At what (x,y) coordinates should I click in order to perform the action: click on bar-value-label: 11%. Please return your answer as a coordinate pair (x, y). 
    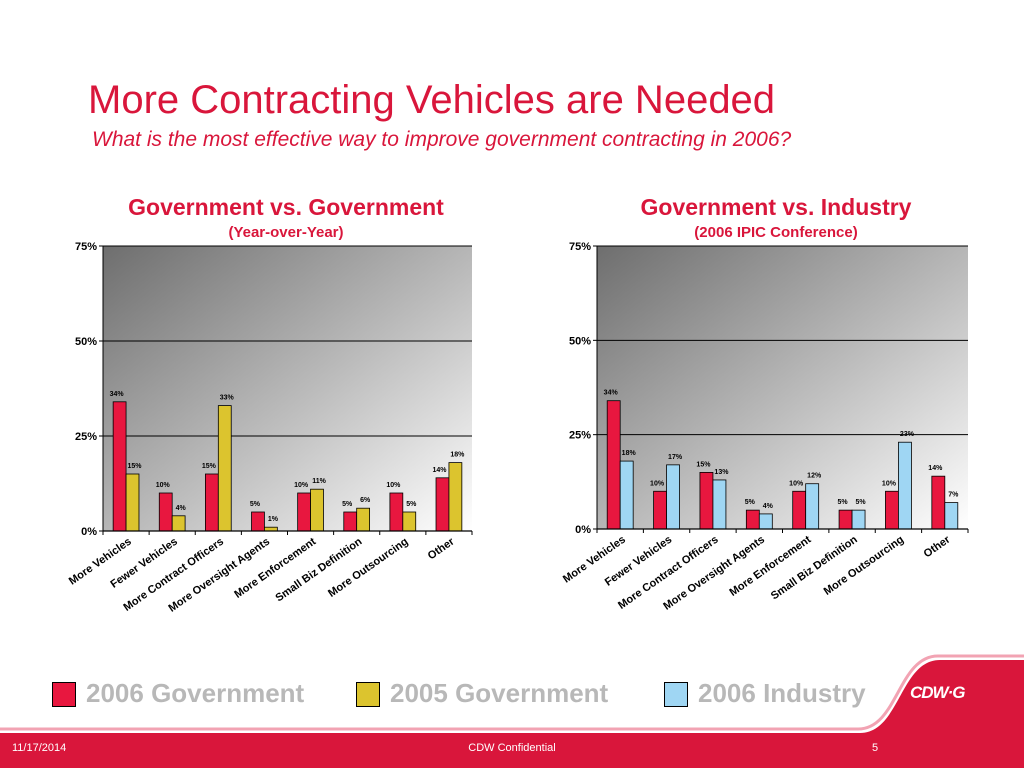
    Looking at the image, I should click on (319, 481).